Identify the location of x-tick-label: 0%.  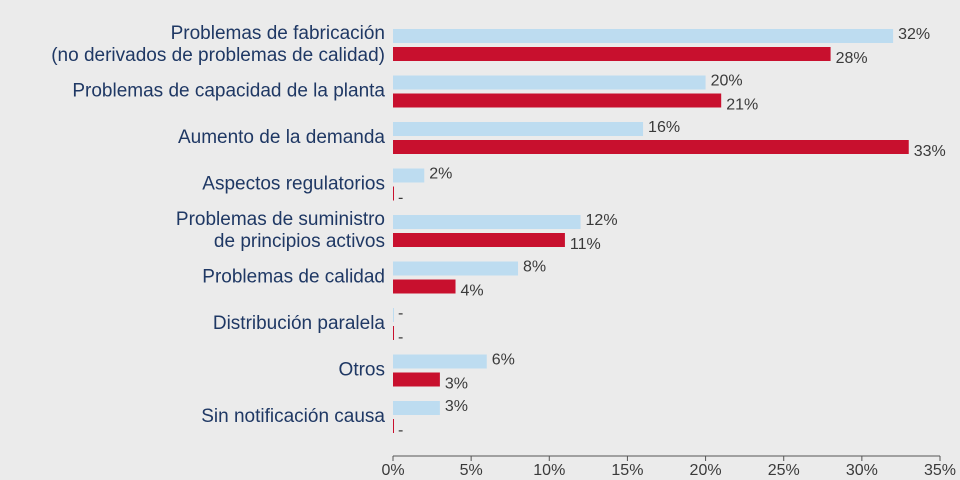
(392, 470).